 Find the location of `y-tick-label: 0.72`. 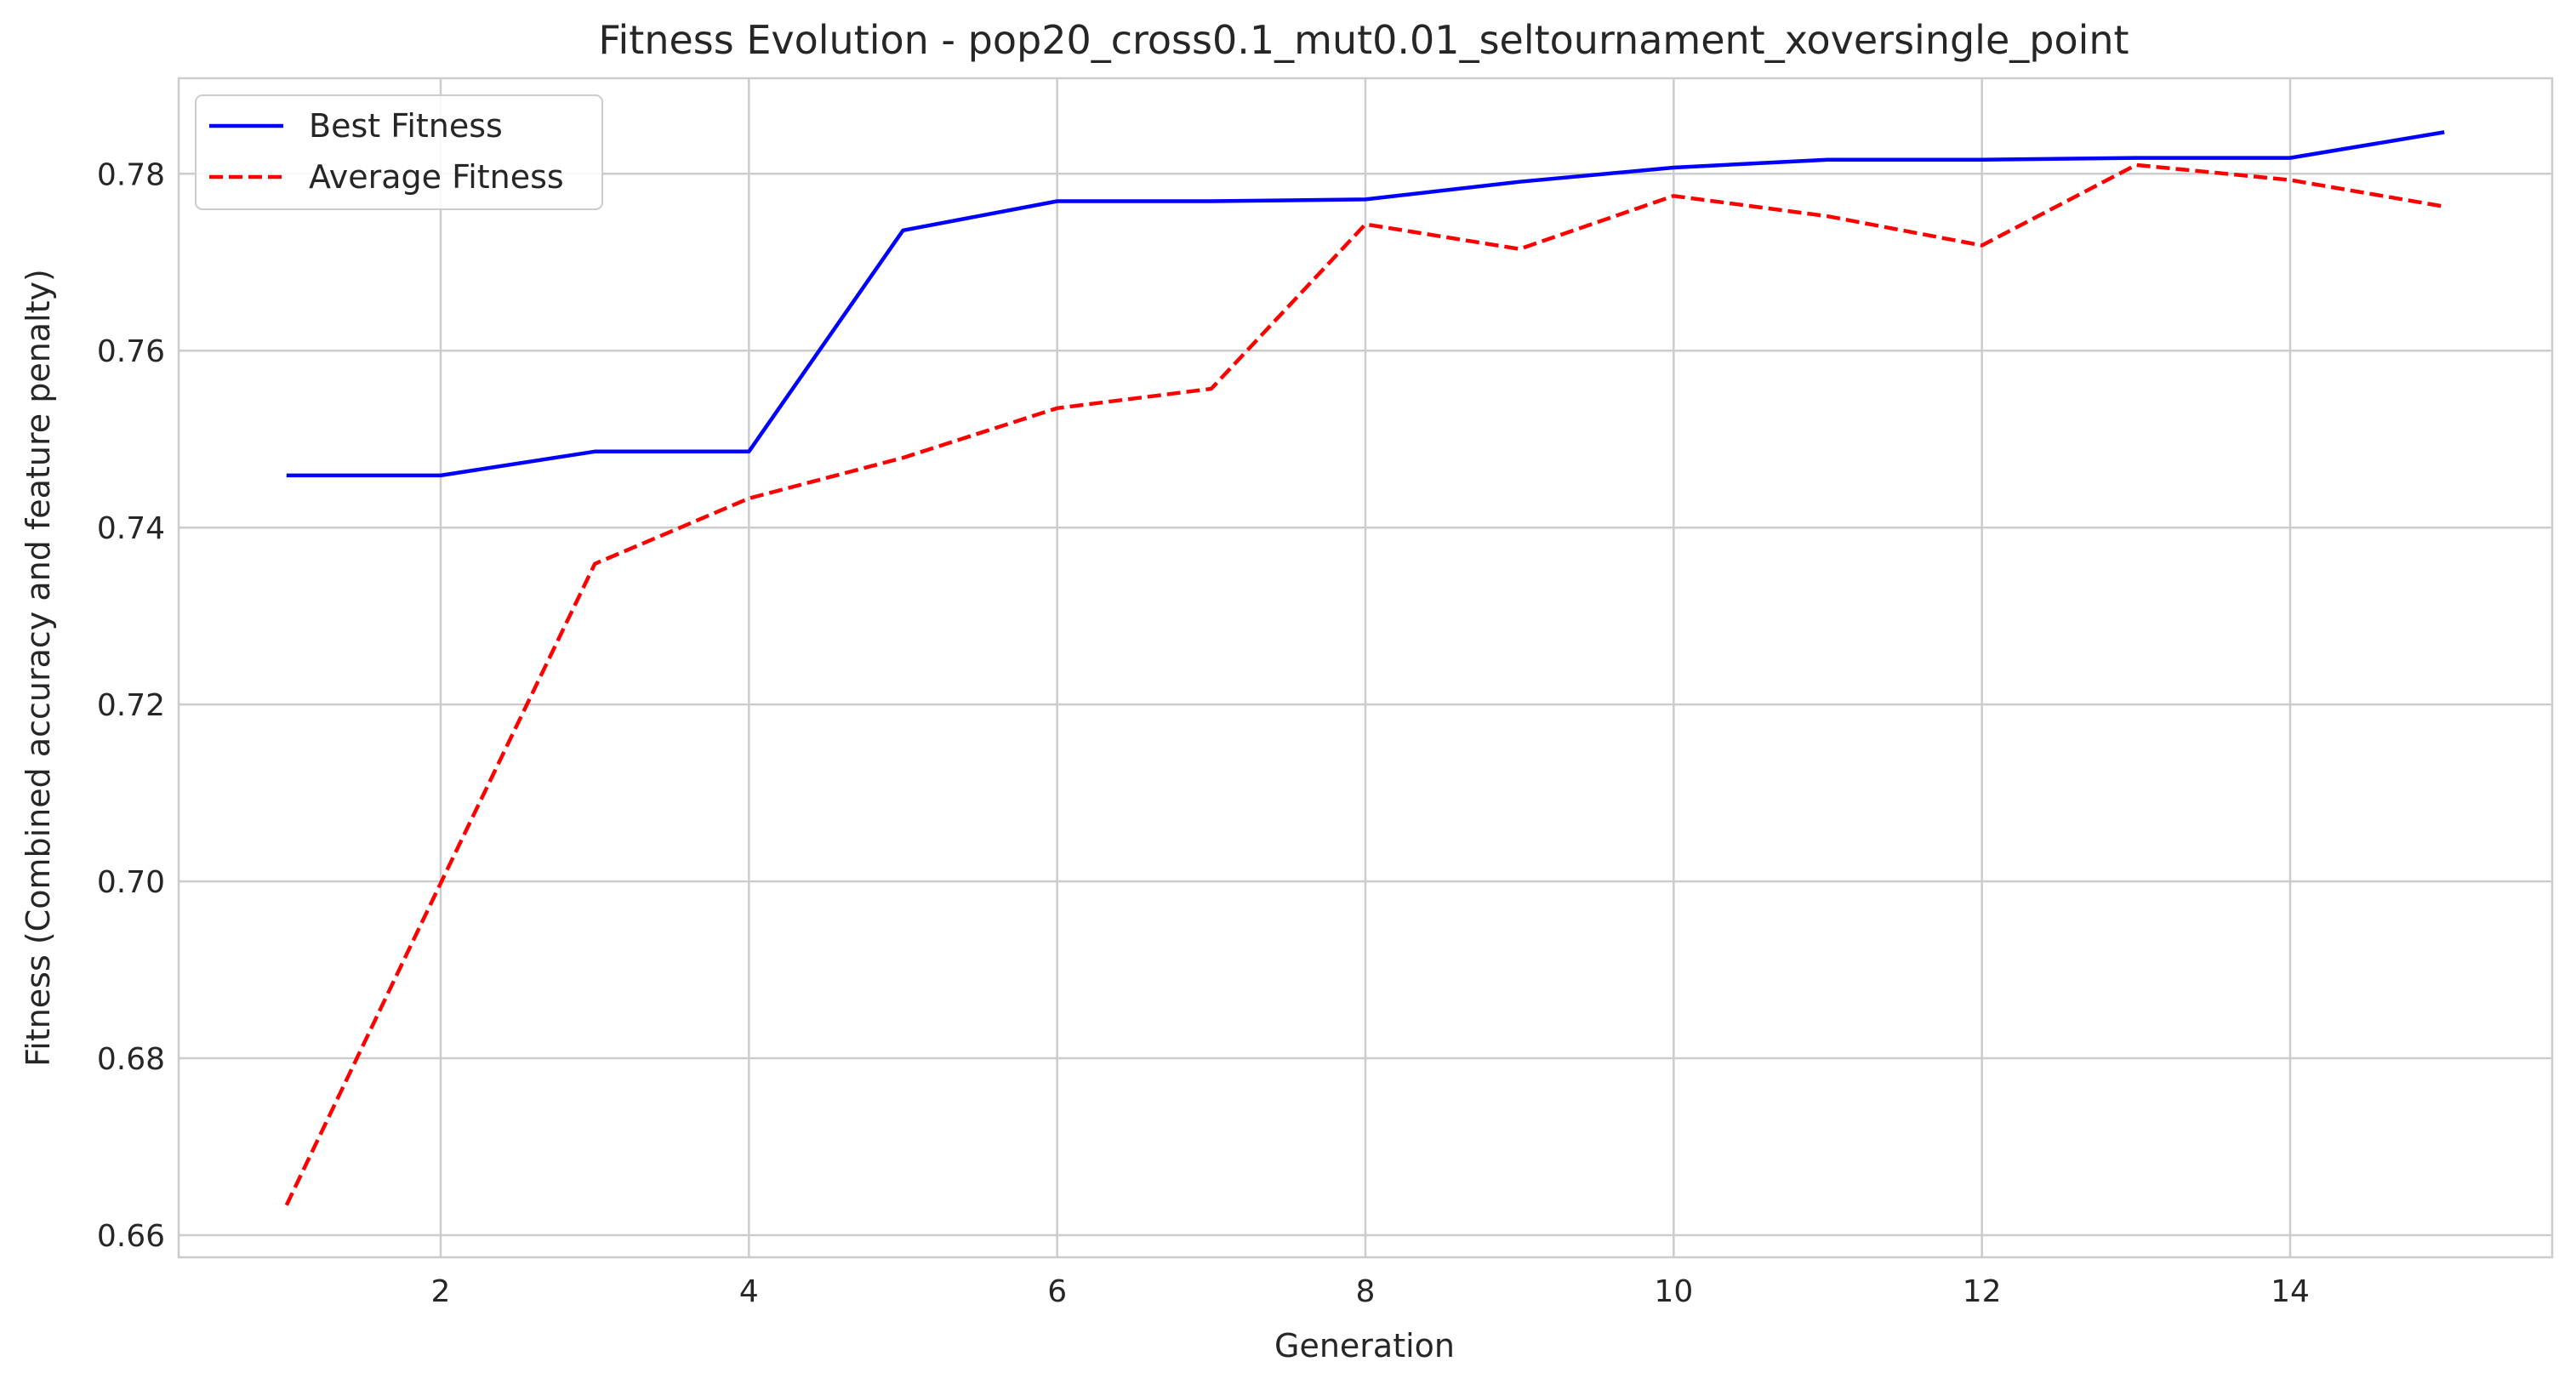

y-tick-label: 0.72 is located at coordinates (131, 705).